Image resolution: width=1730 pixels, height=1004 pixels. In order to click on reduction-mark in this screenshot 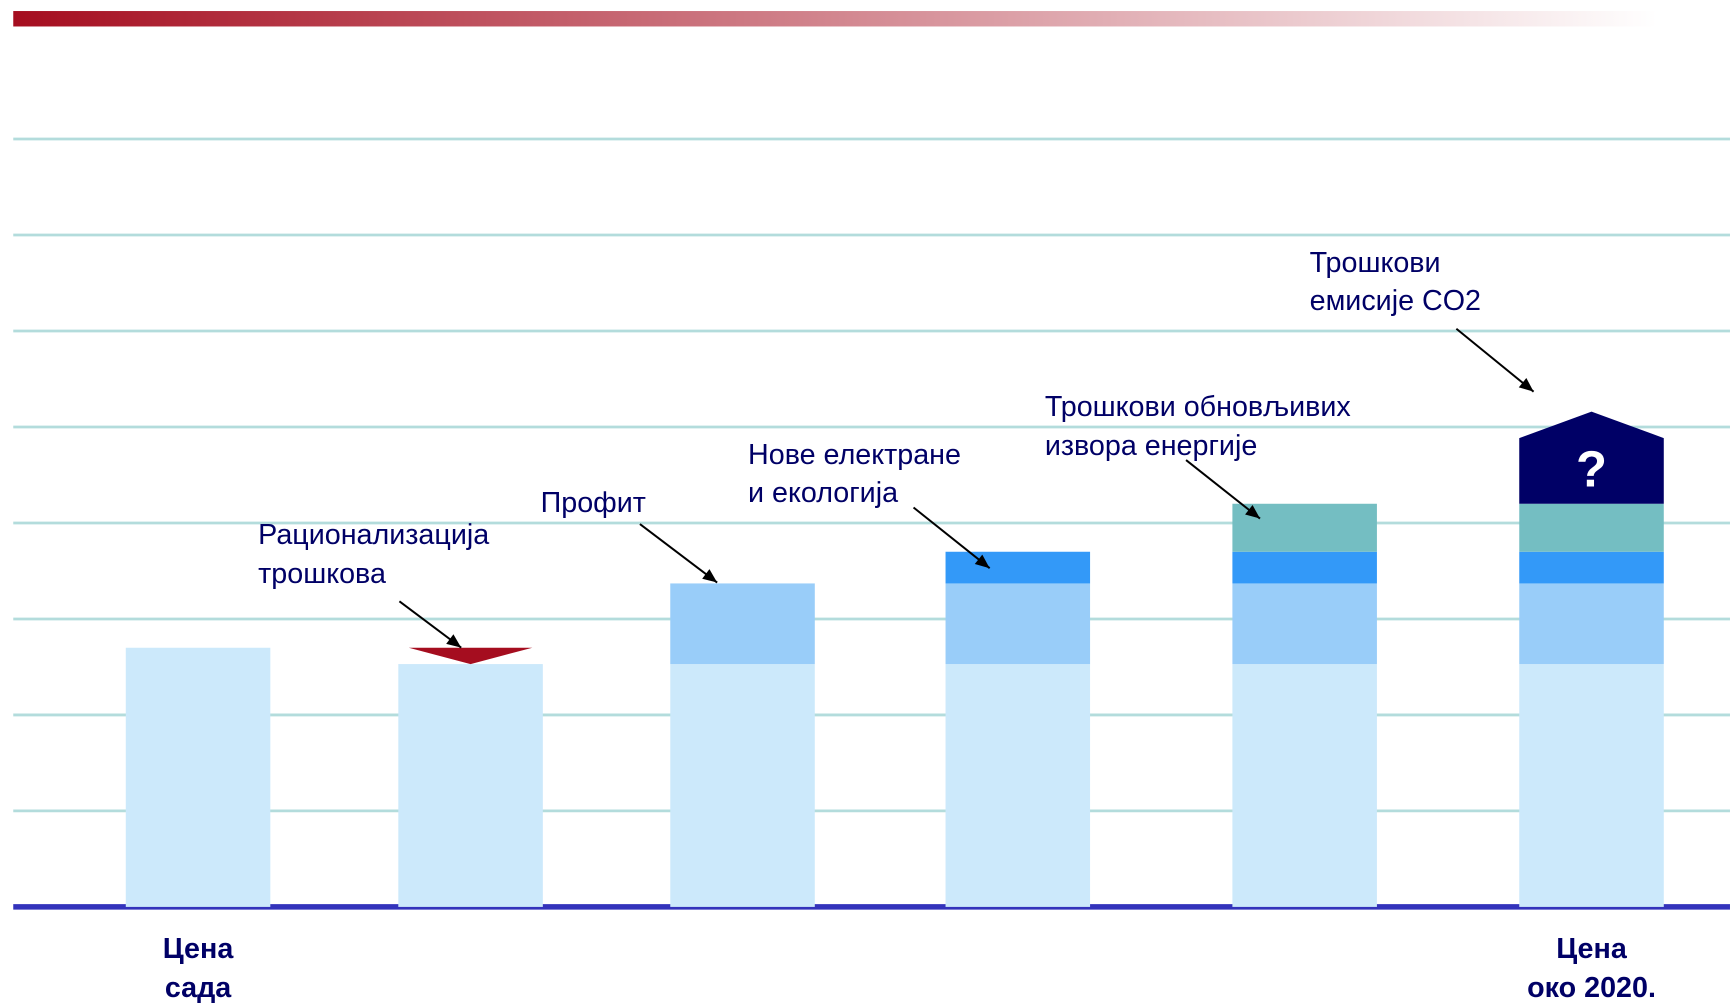, I will do `click(470, 656)`.